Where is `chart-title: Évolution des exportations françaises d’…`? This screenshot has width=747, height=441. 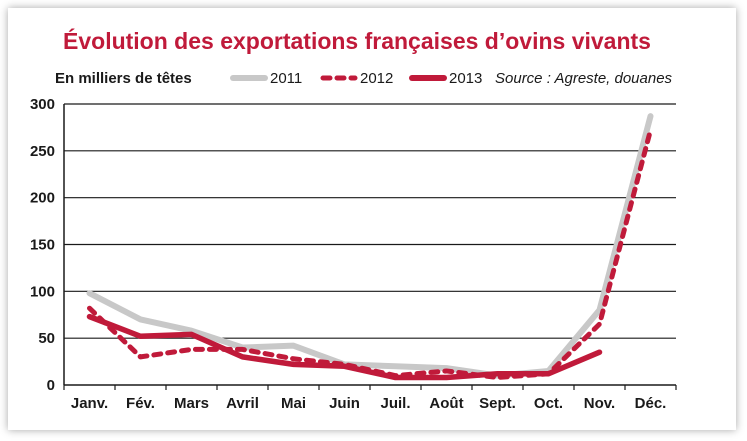 chart-title: Évolution des exportations françaises d’… is located at coordinates (357, 40).